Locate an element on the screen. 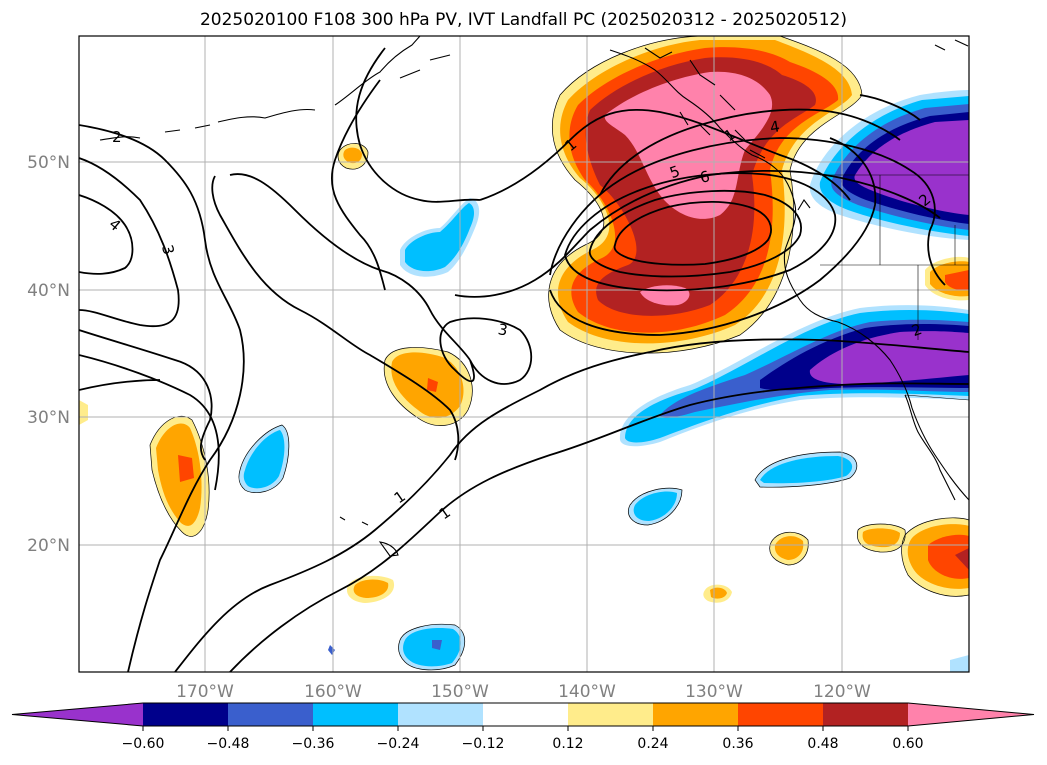  colorbar-extend-min is located at coordinates (77, 714).